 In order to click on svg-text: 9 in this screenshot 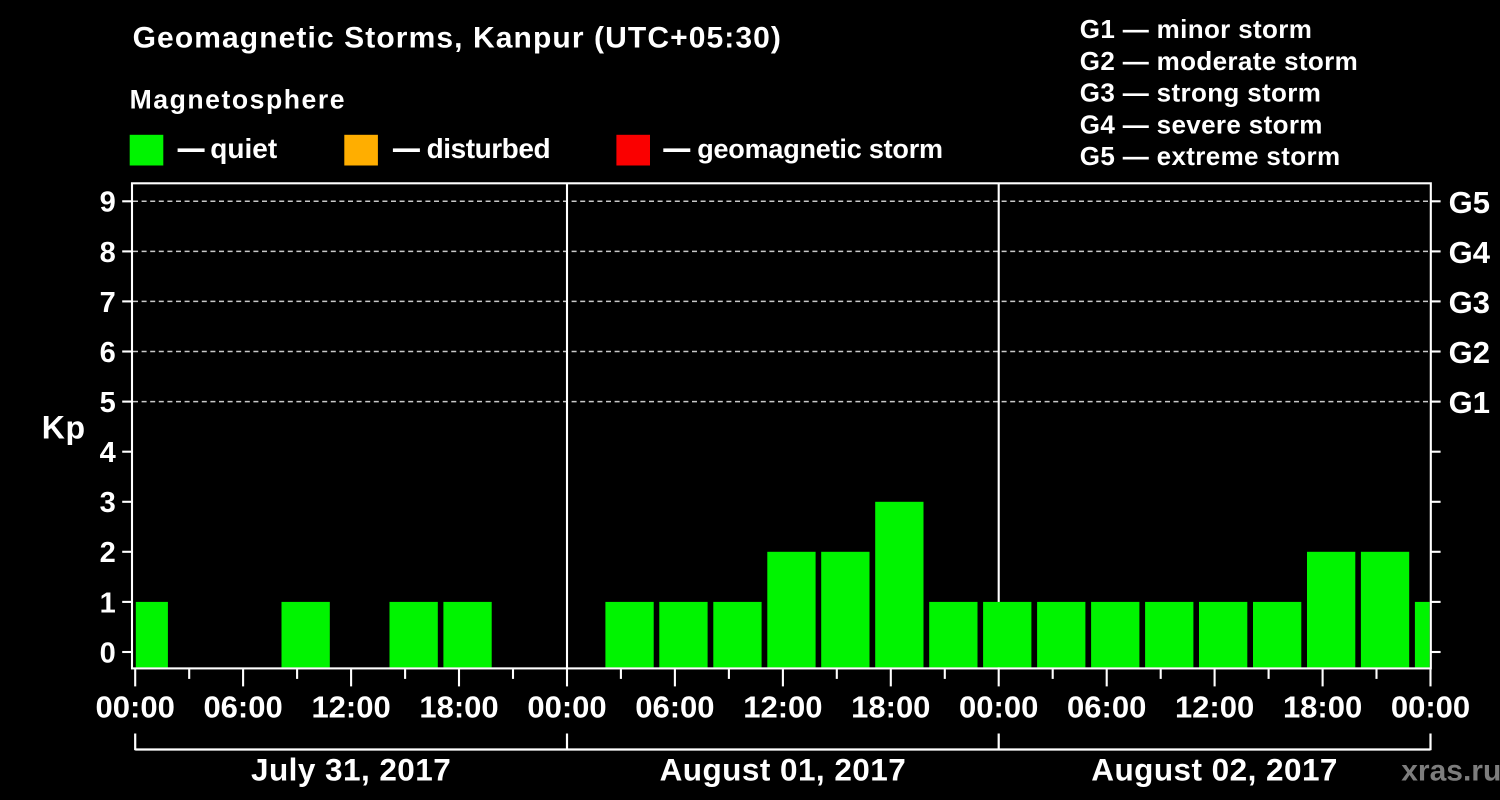, I will do `click(108, 203)`.